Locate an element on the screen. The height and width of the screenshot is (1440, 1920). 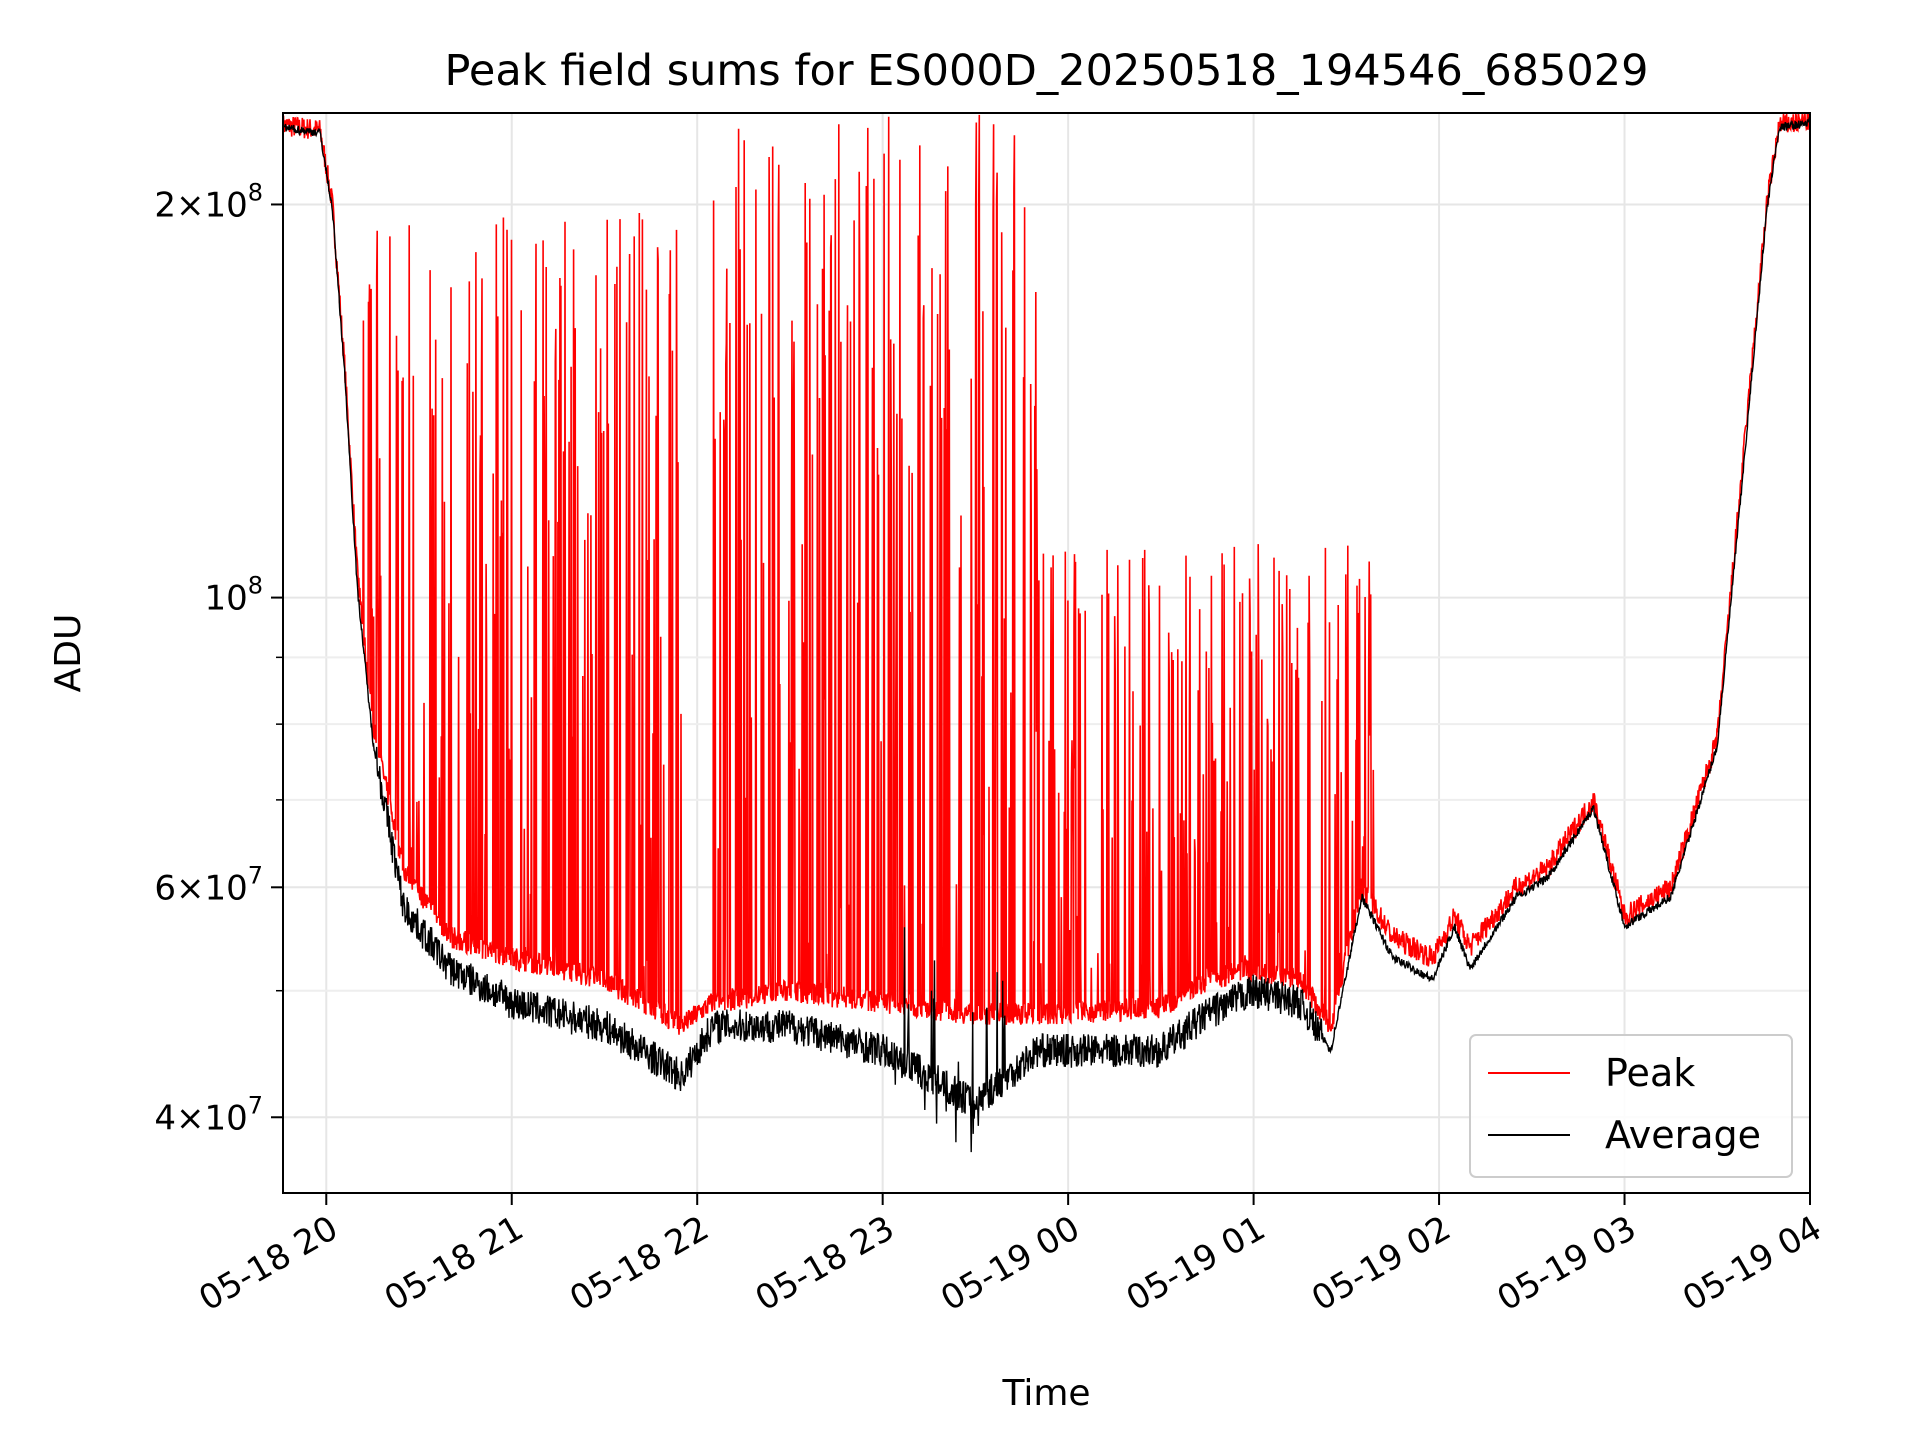
x-axis-title: Time is located at coordinates (1045, 1393).